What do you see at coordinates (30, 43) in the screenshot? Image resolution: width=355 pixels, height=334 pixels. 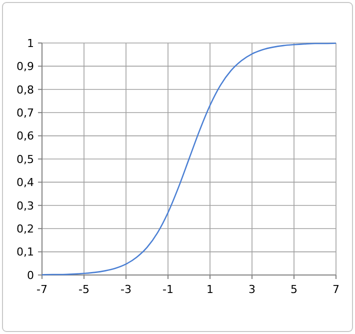 I see `y-tick-label: 1` at bounding box center [30, 43].